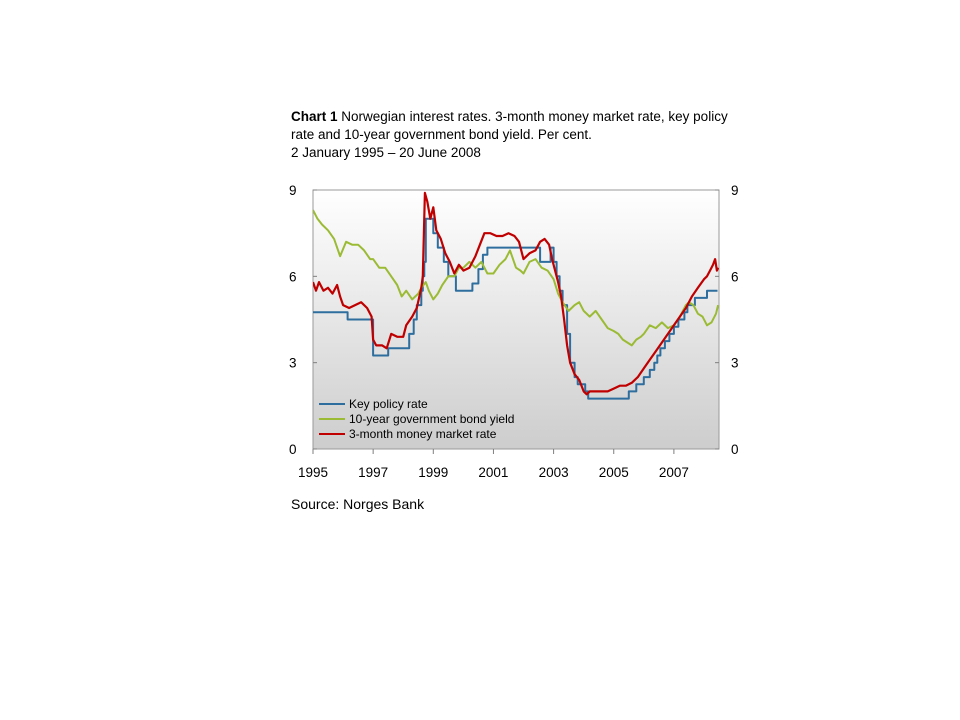 The height and width of the screenshot is (720, 960). Describe the element at coordinates (735, 276) in the screenshot. I see `y-tick-label-right: 6` at that location.